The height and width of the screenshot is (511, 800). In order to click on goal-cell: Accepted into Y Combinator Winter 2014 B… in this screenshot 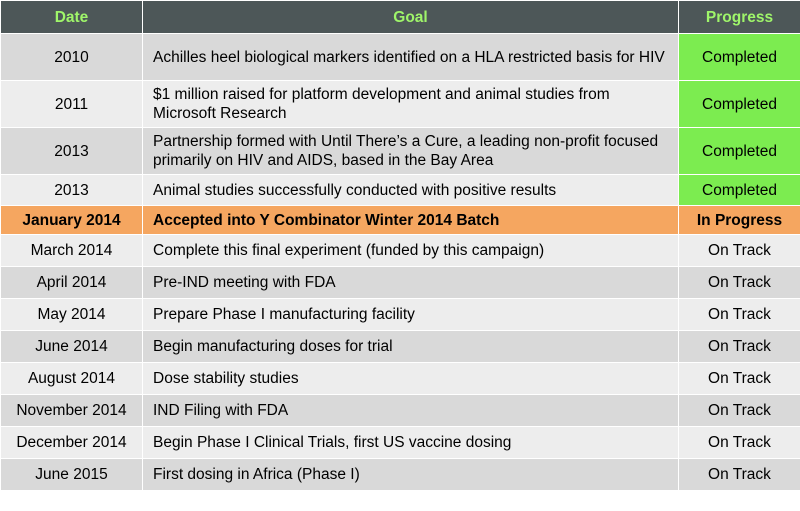, I will do `click(410, 220)`.